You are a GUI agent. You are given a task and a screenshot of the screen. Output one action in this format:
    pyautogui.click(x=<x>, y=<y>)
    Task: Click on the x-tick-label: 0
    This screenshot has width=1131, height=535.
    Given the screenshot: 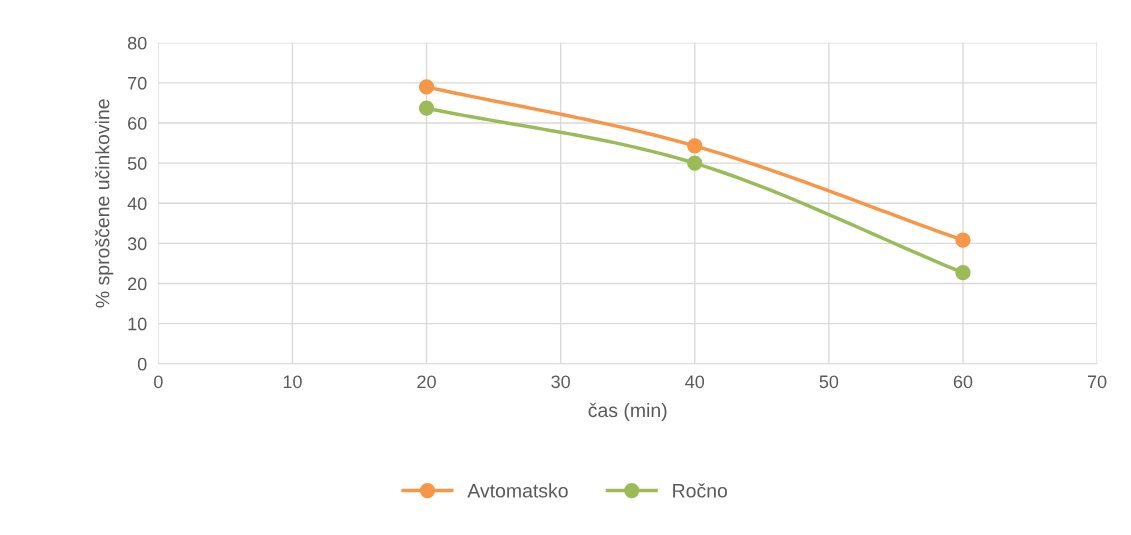 What is the action you would take?
    pyautogui.click(x=158, y=382)
    